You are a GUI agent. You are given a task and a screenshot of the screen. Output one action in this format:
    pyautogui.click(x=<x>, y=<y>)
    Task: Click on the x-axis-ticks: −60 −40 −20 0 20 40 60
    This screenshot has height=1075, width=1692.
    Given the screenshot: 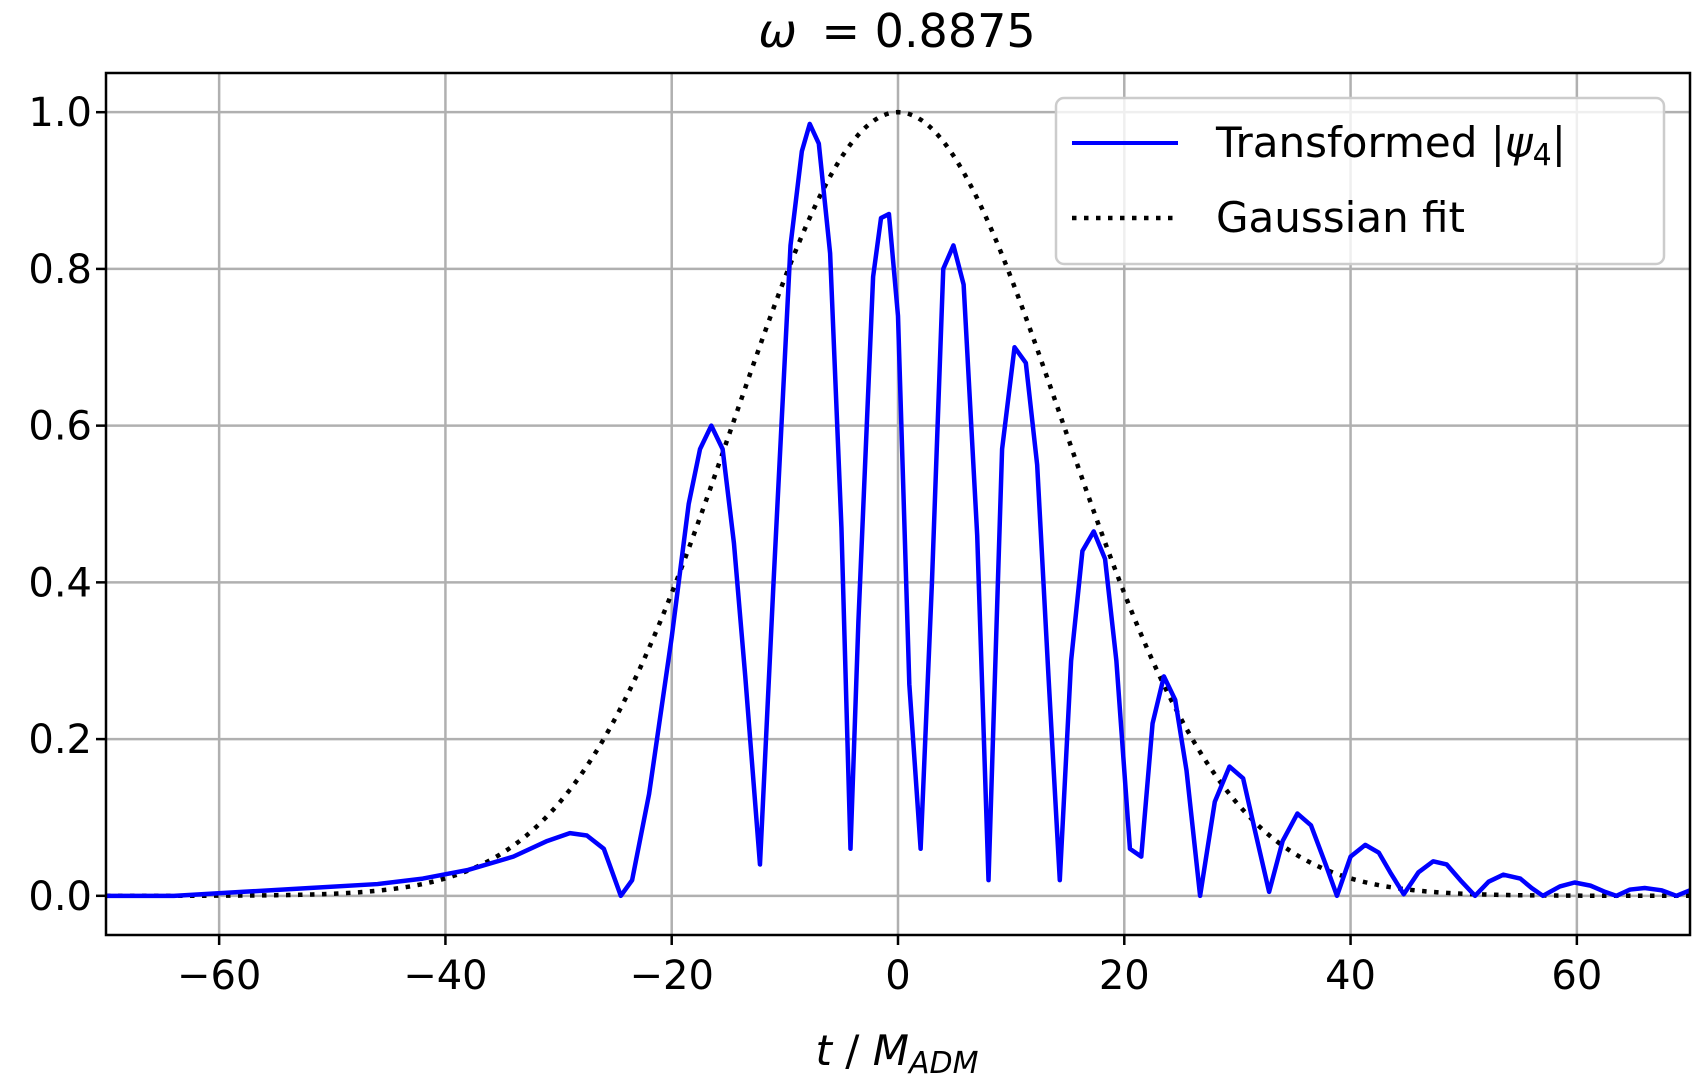 What is the action you would take?
    pyautogui.click(x=889, y=967)
    